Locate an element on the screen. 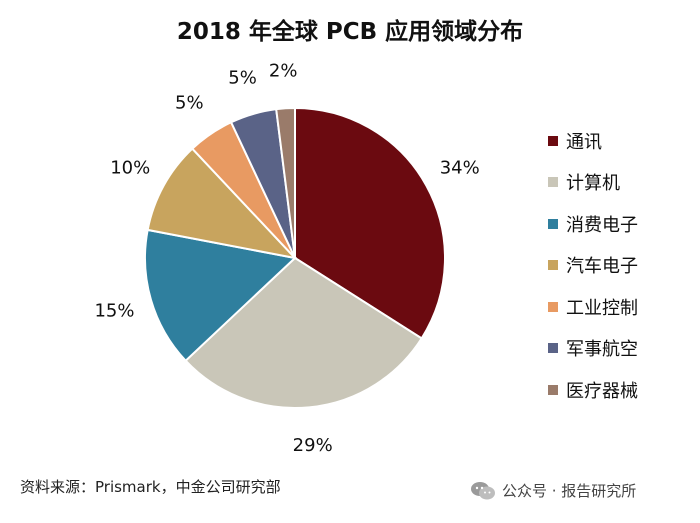  slice-label-1: 29% is located at coordinates (313, 445).